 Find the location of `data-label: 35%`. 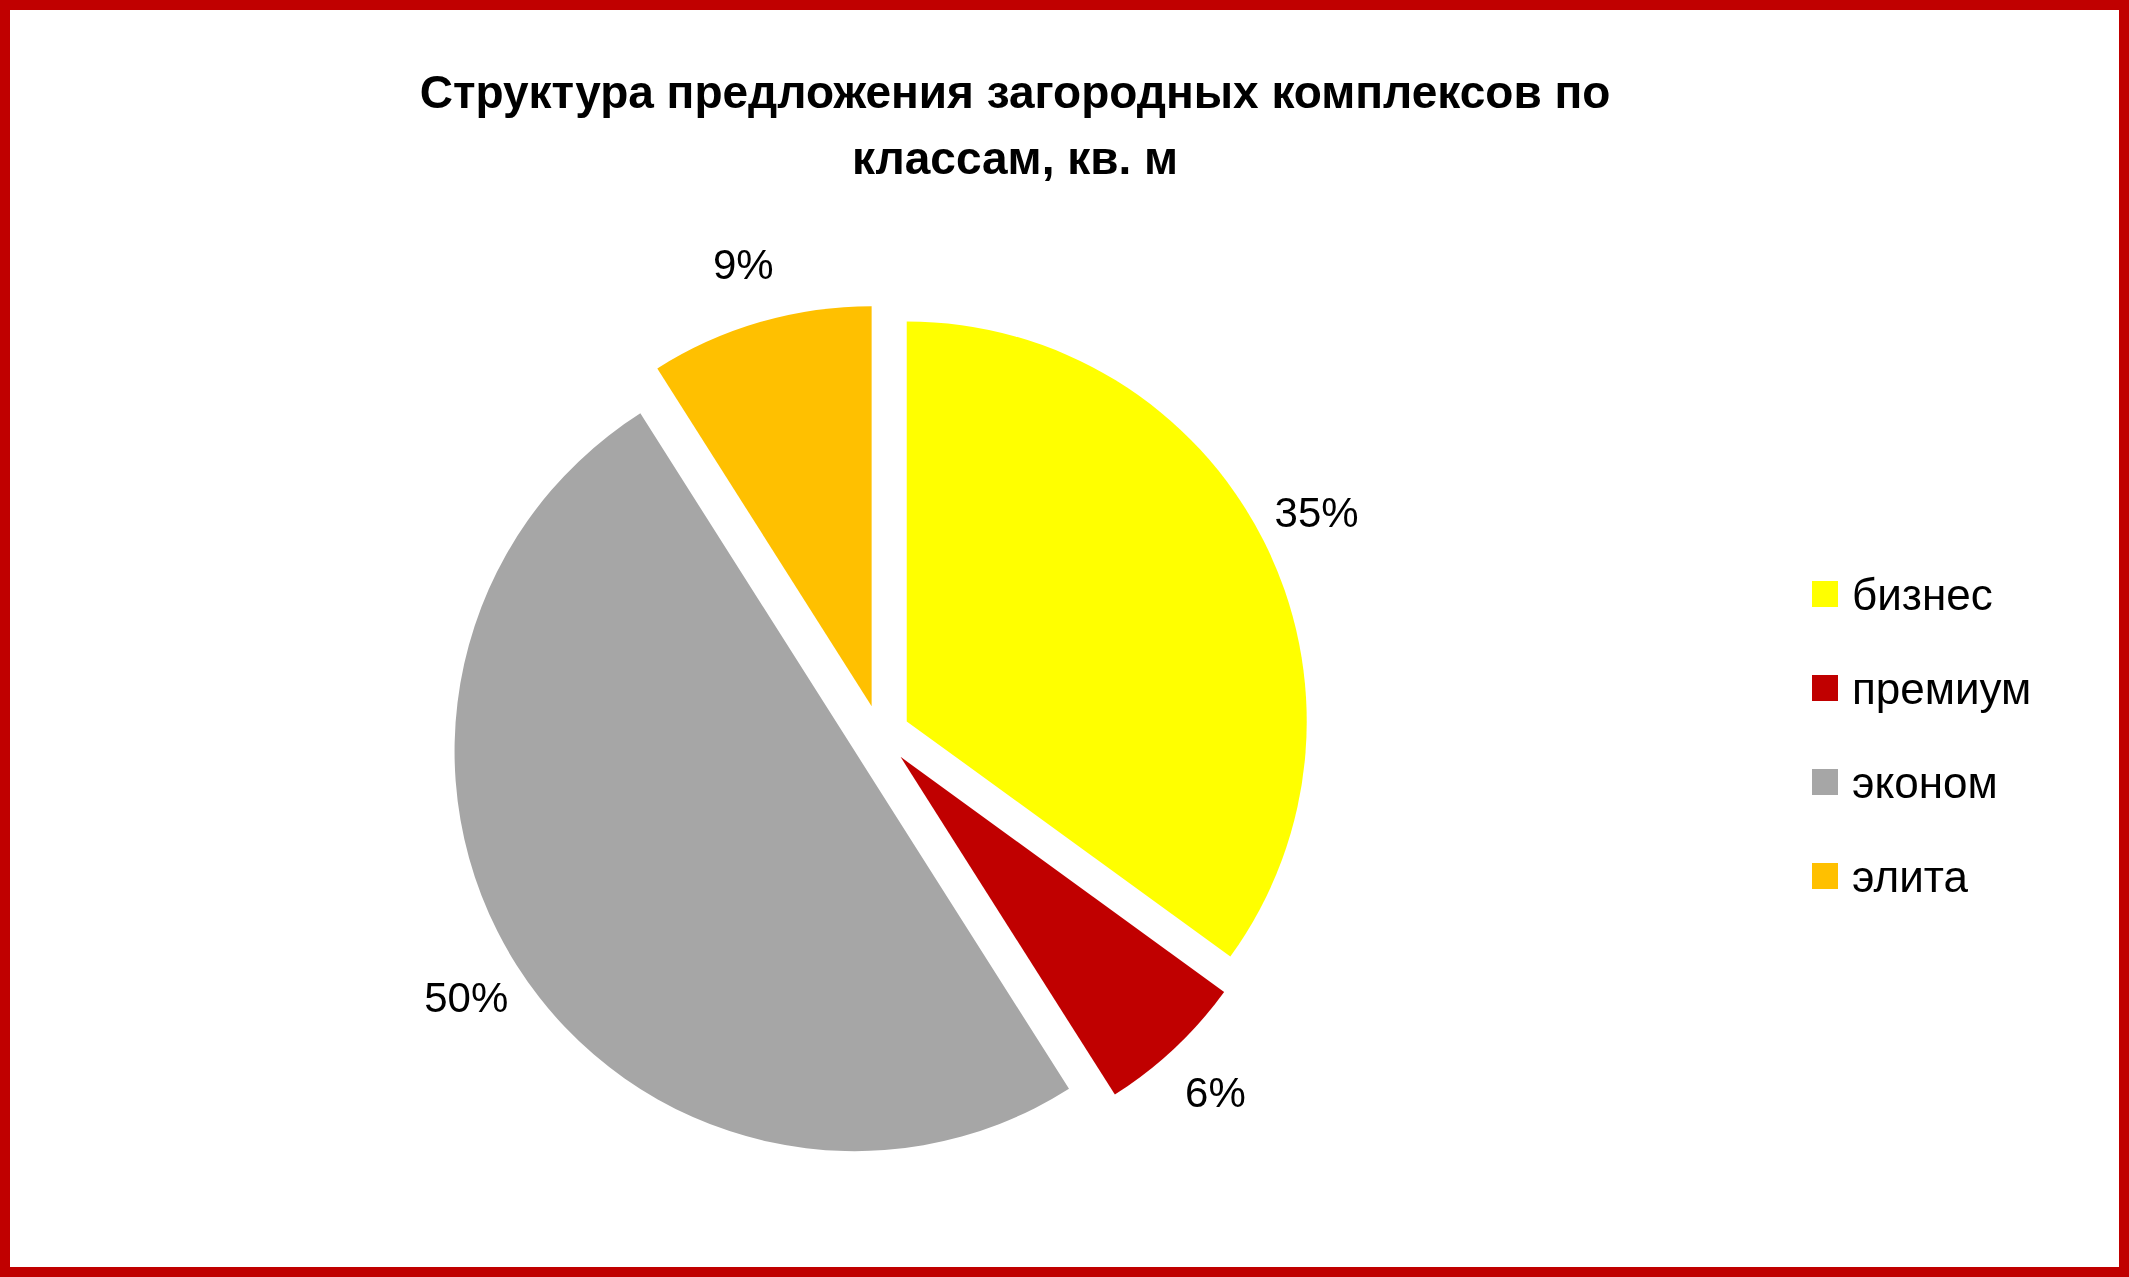

data-label: 35% is located at coordinates (1316, 513).